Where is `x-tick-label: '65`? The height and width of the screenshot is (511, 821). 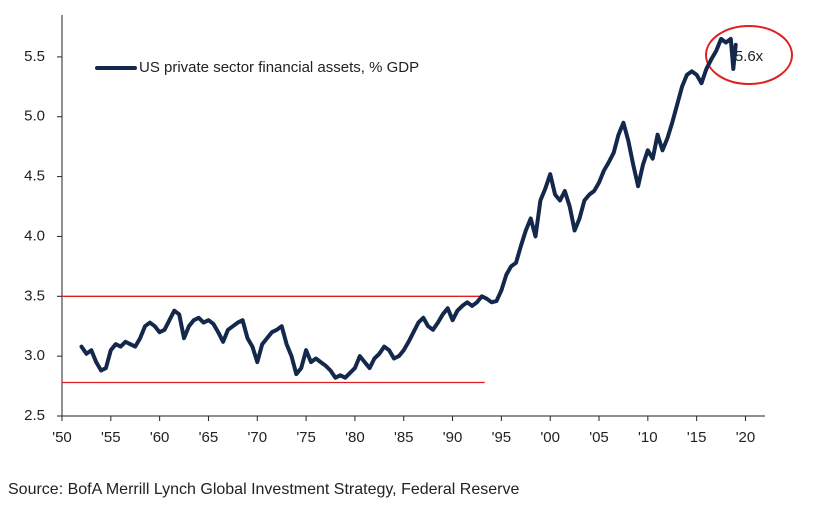
x-tick-label: '65 is located at coordinates (209, 437).